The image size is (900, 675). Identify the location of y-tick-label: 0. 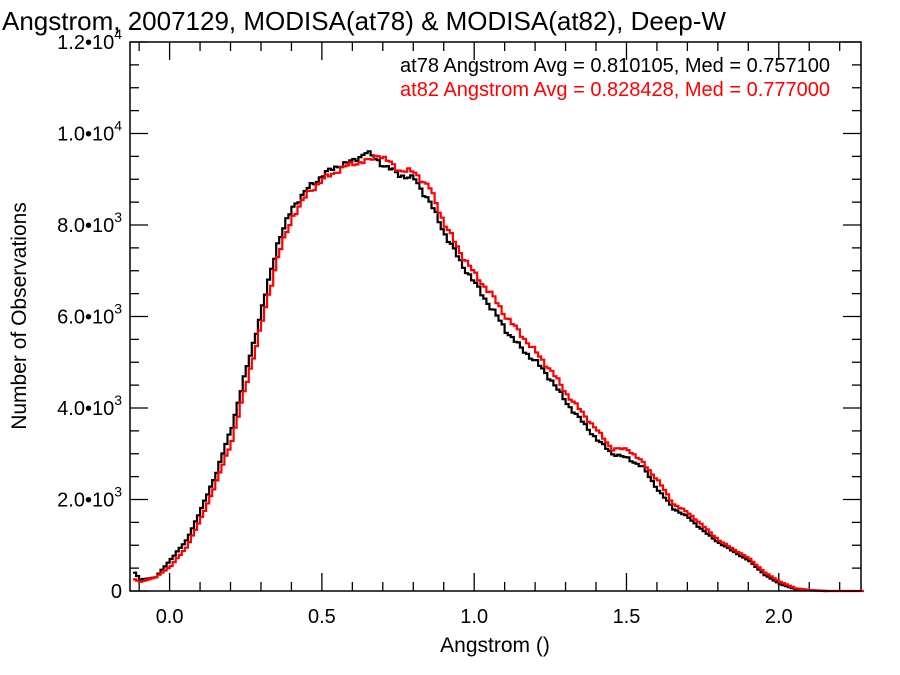
(116, 592).